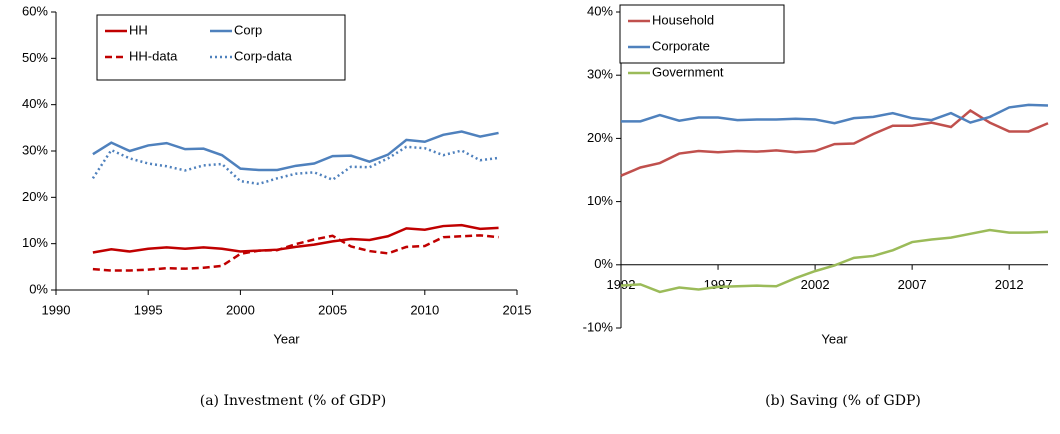 The width and height of the screenshot is (1060, 434). Describe the element at coordinates (424, 309) in the screenshot. I see `x-tick-label: 2010` at that location.